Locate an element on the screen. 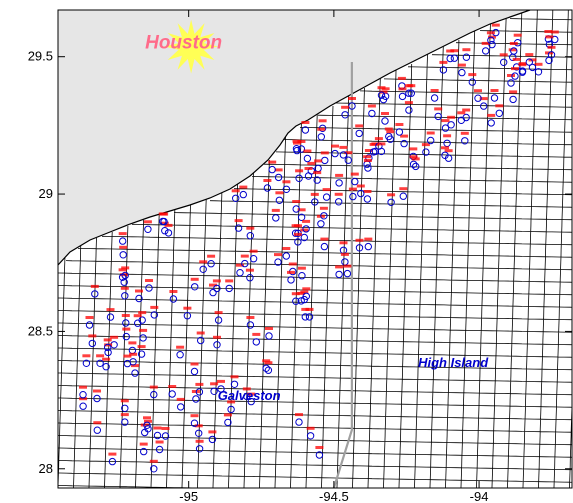 The image size is (573, 503). y-tick-label: 29.5 is located at coordinates (40, 56).